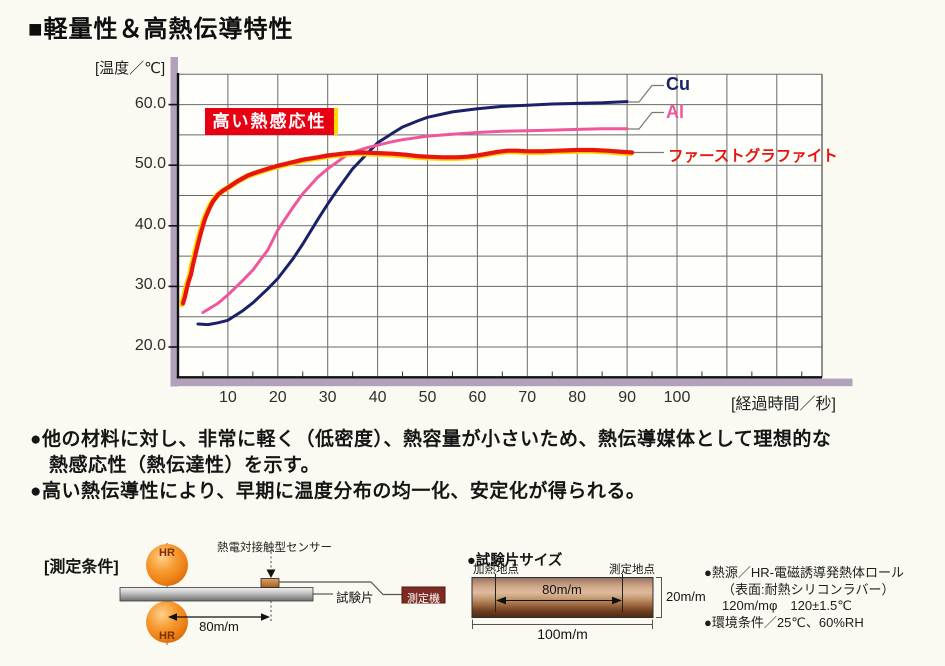  Describe the element at coordinates (646, 119) in the screenshot. I see `legend-leader-lines` at that location.